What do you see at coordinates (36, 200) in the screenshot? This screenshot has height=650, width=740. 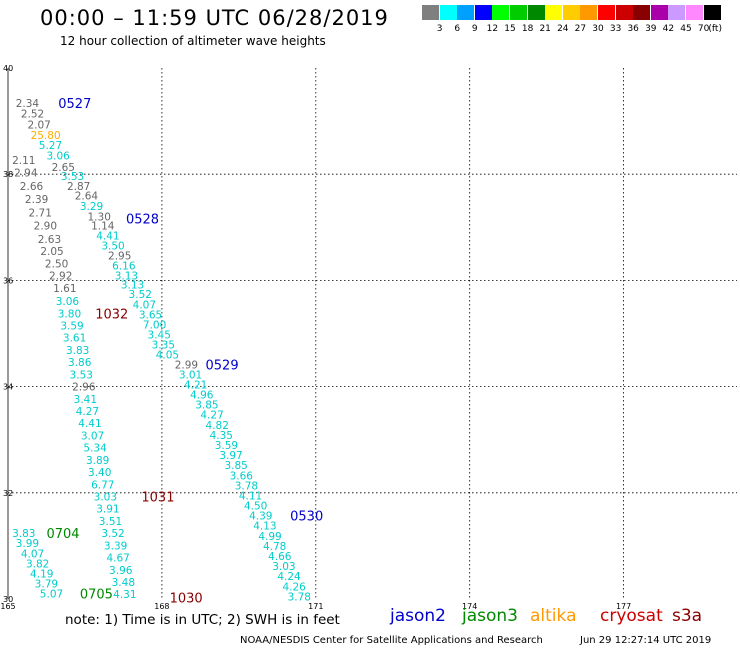 I see `wave-height-label: 2.39` at bounding box center [36, 200].